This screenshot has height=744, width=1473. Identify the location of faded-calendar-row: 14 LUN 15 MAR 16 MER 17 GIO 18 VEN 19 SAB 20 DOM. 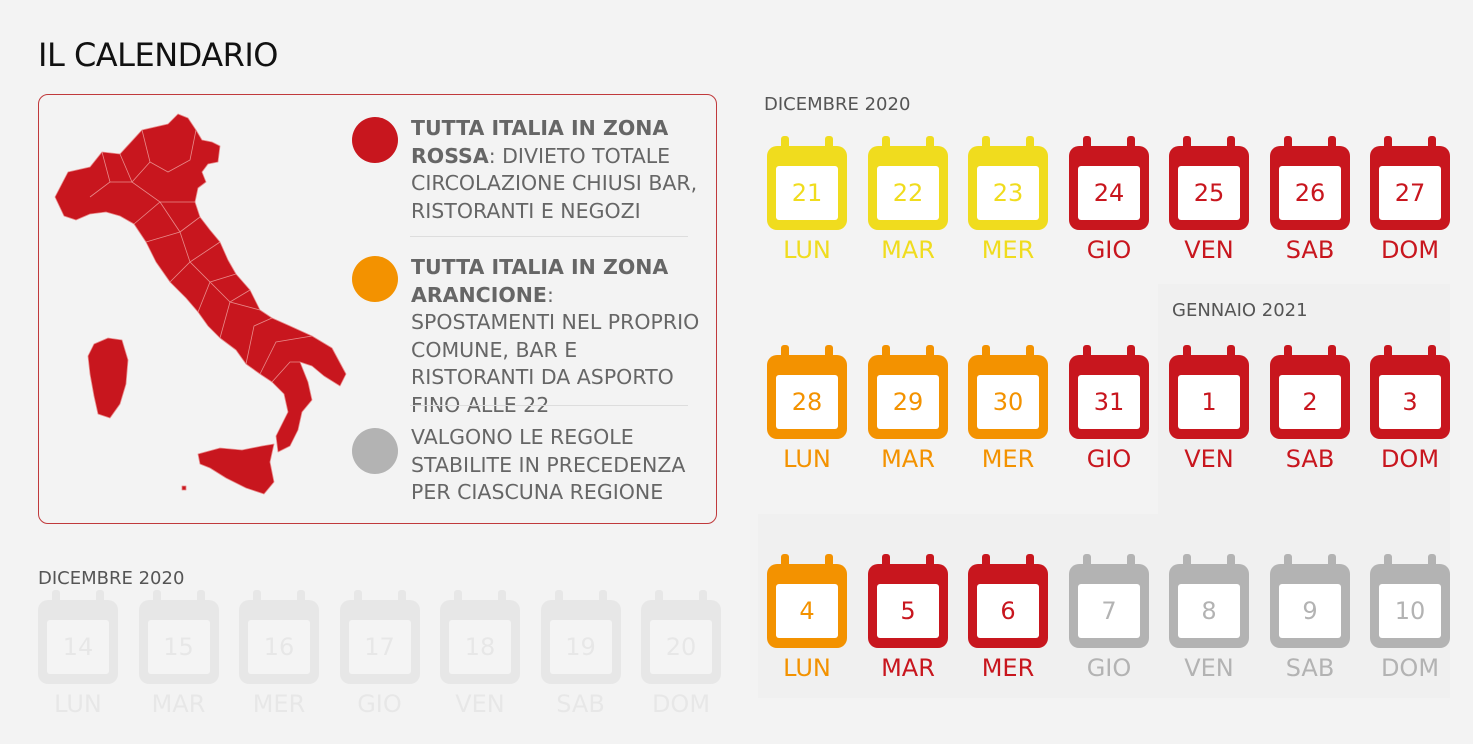
(383, 654).